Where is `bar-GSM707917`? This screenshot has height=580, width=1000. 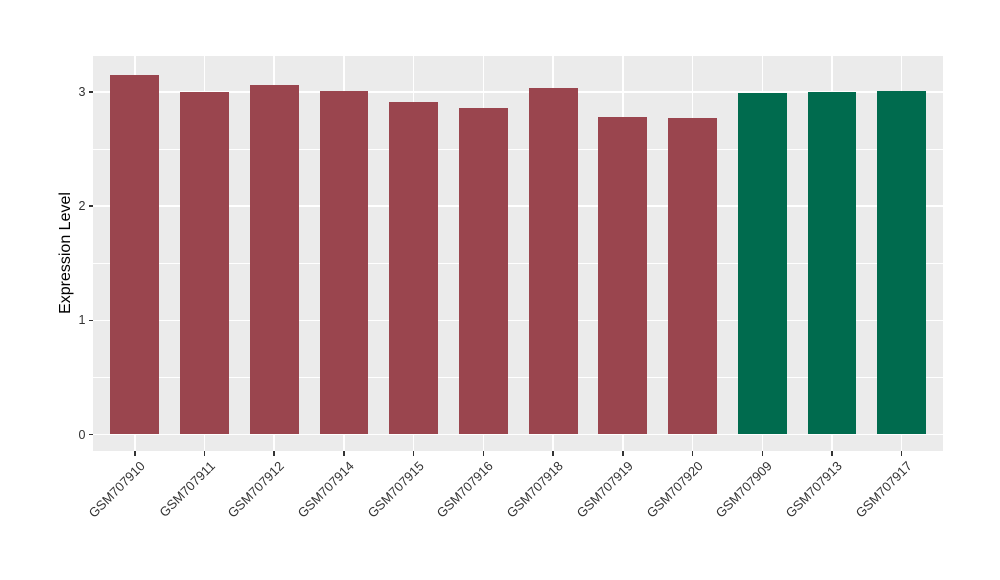 bar-GSM707917 is located at coordinates (902, 262).